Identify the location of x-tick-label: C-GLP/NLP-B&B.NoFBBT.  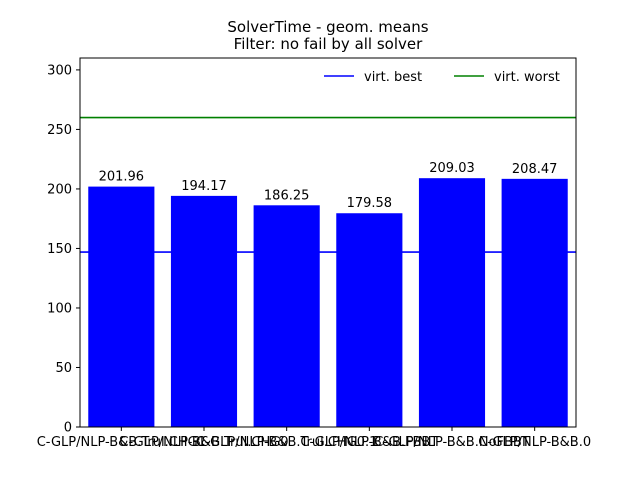
(452, 442).